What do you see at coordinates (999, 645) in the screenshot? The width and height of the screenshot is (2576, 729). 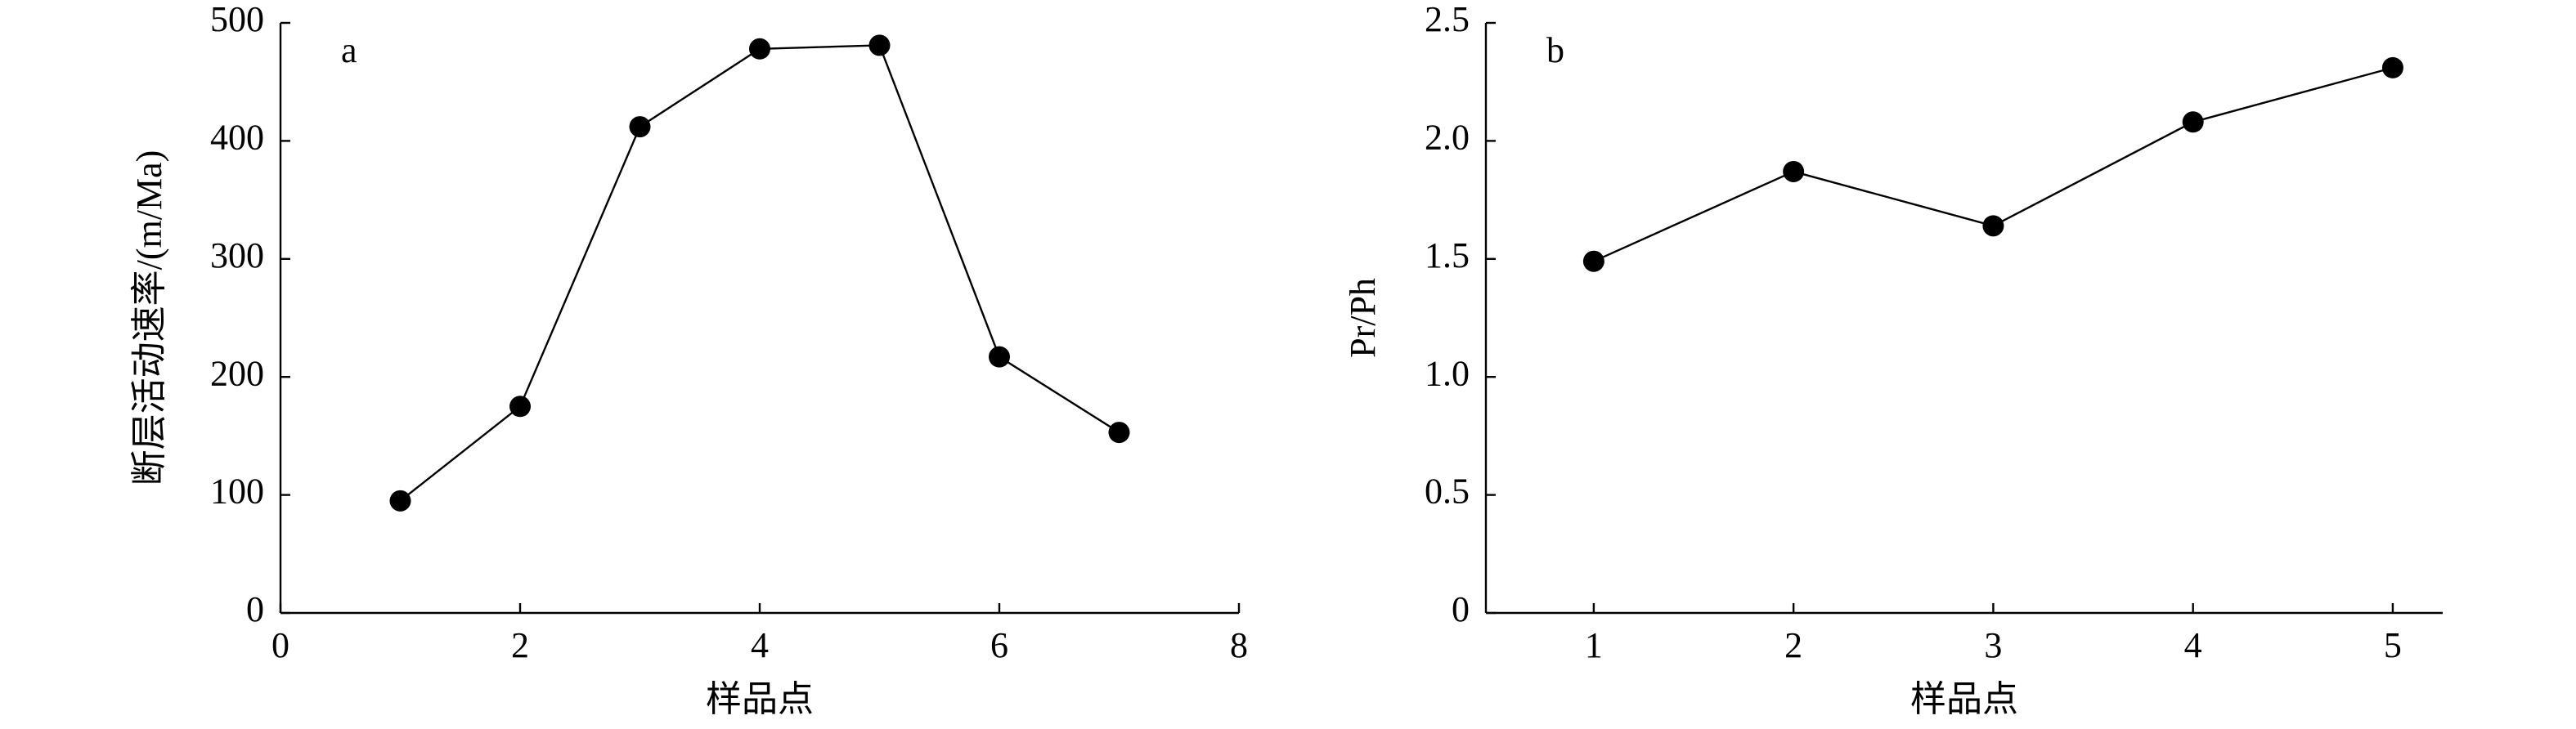 I see `x-tick-label: 6` at bounding box center [999, 645].